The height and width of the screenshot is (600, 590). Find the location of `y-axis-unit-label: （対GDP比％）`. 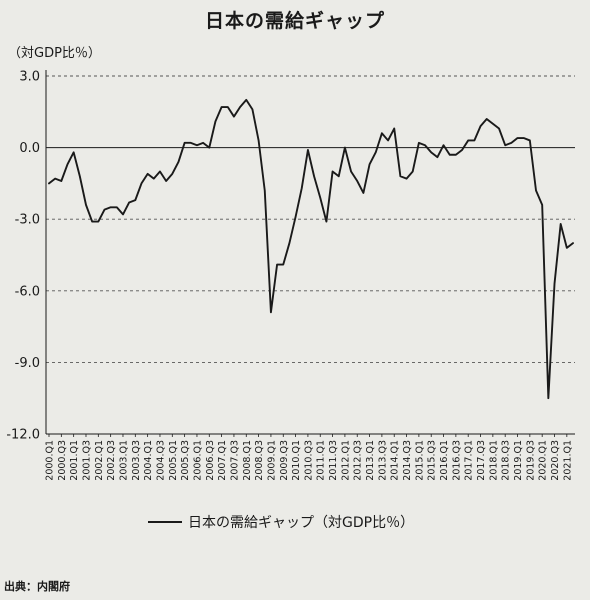

y-axis-unit-label: （対GDP比％） is located at coordinates (54, 53).